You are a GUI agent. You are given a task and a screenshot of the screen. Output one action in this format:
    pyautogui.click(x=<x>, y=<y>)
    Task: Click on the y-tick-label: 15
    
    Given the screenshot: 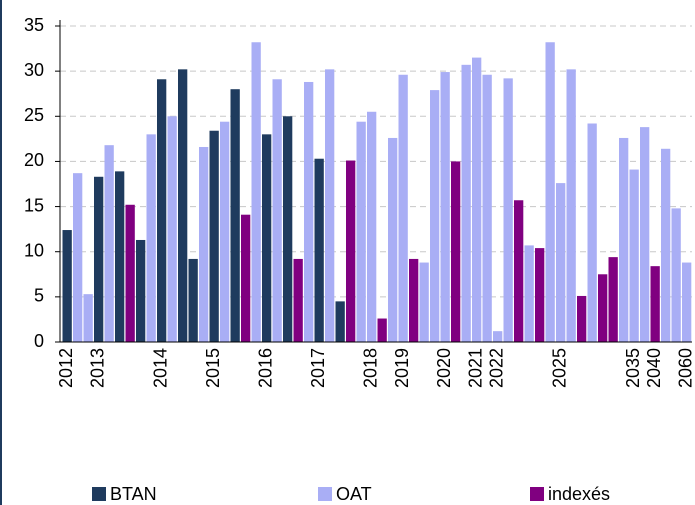 What is the action you would take?
    pyautogui.click(x=34, y=205)
    